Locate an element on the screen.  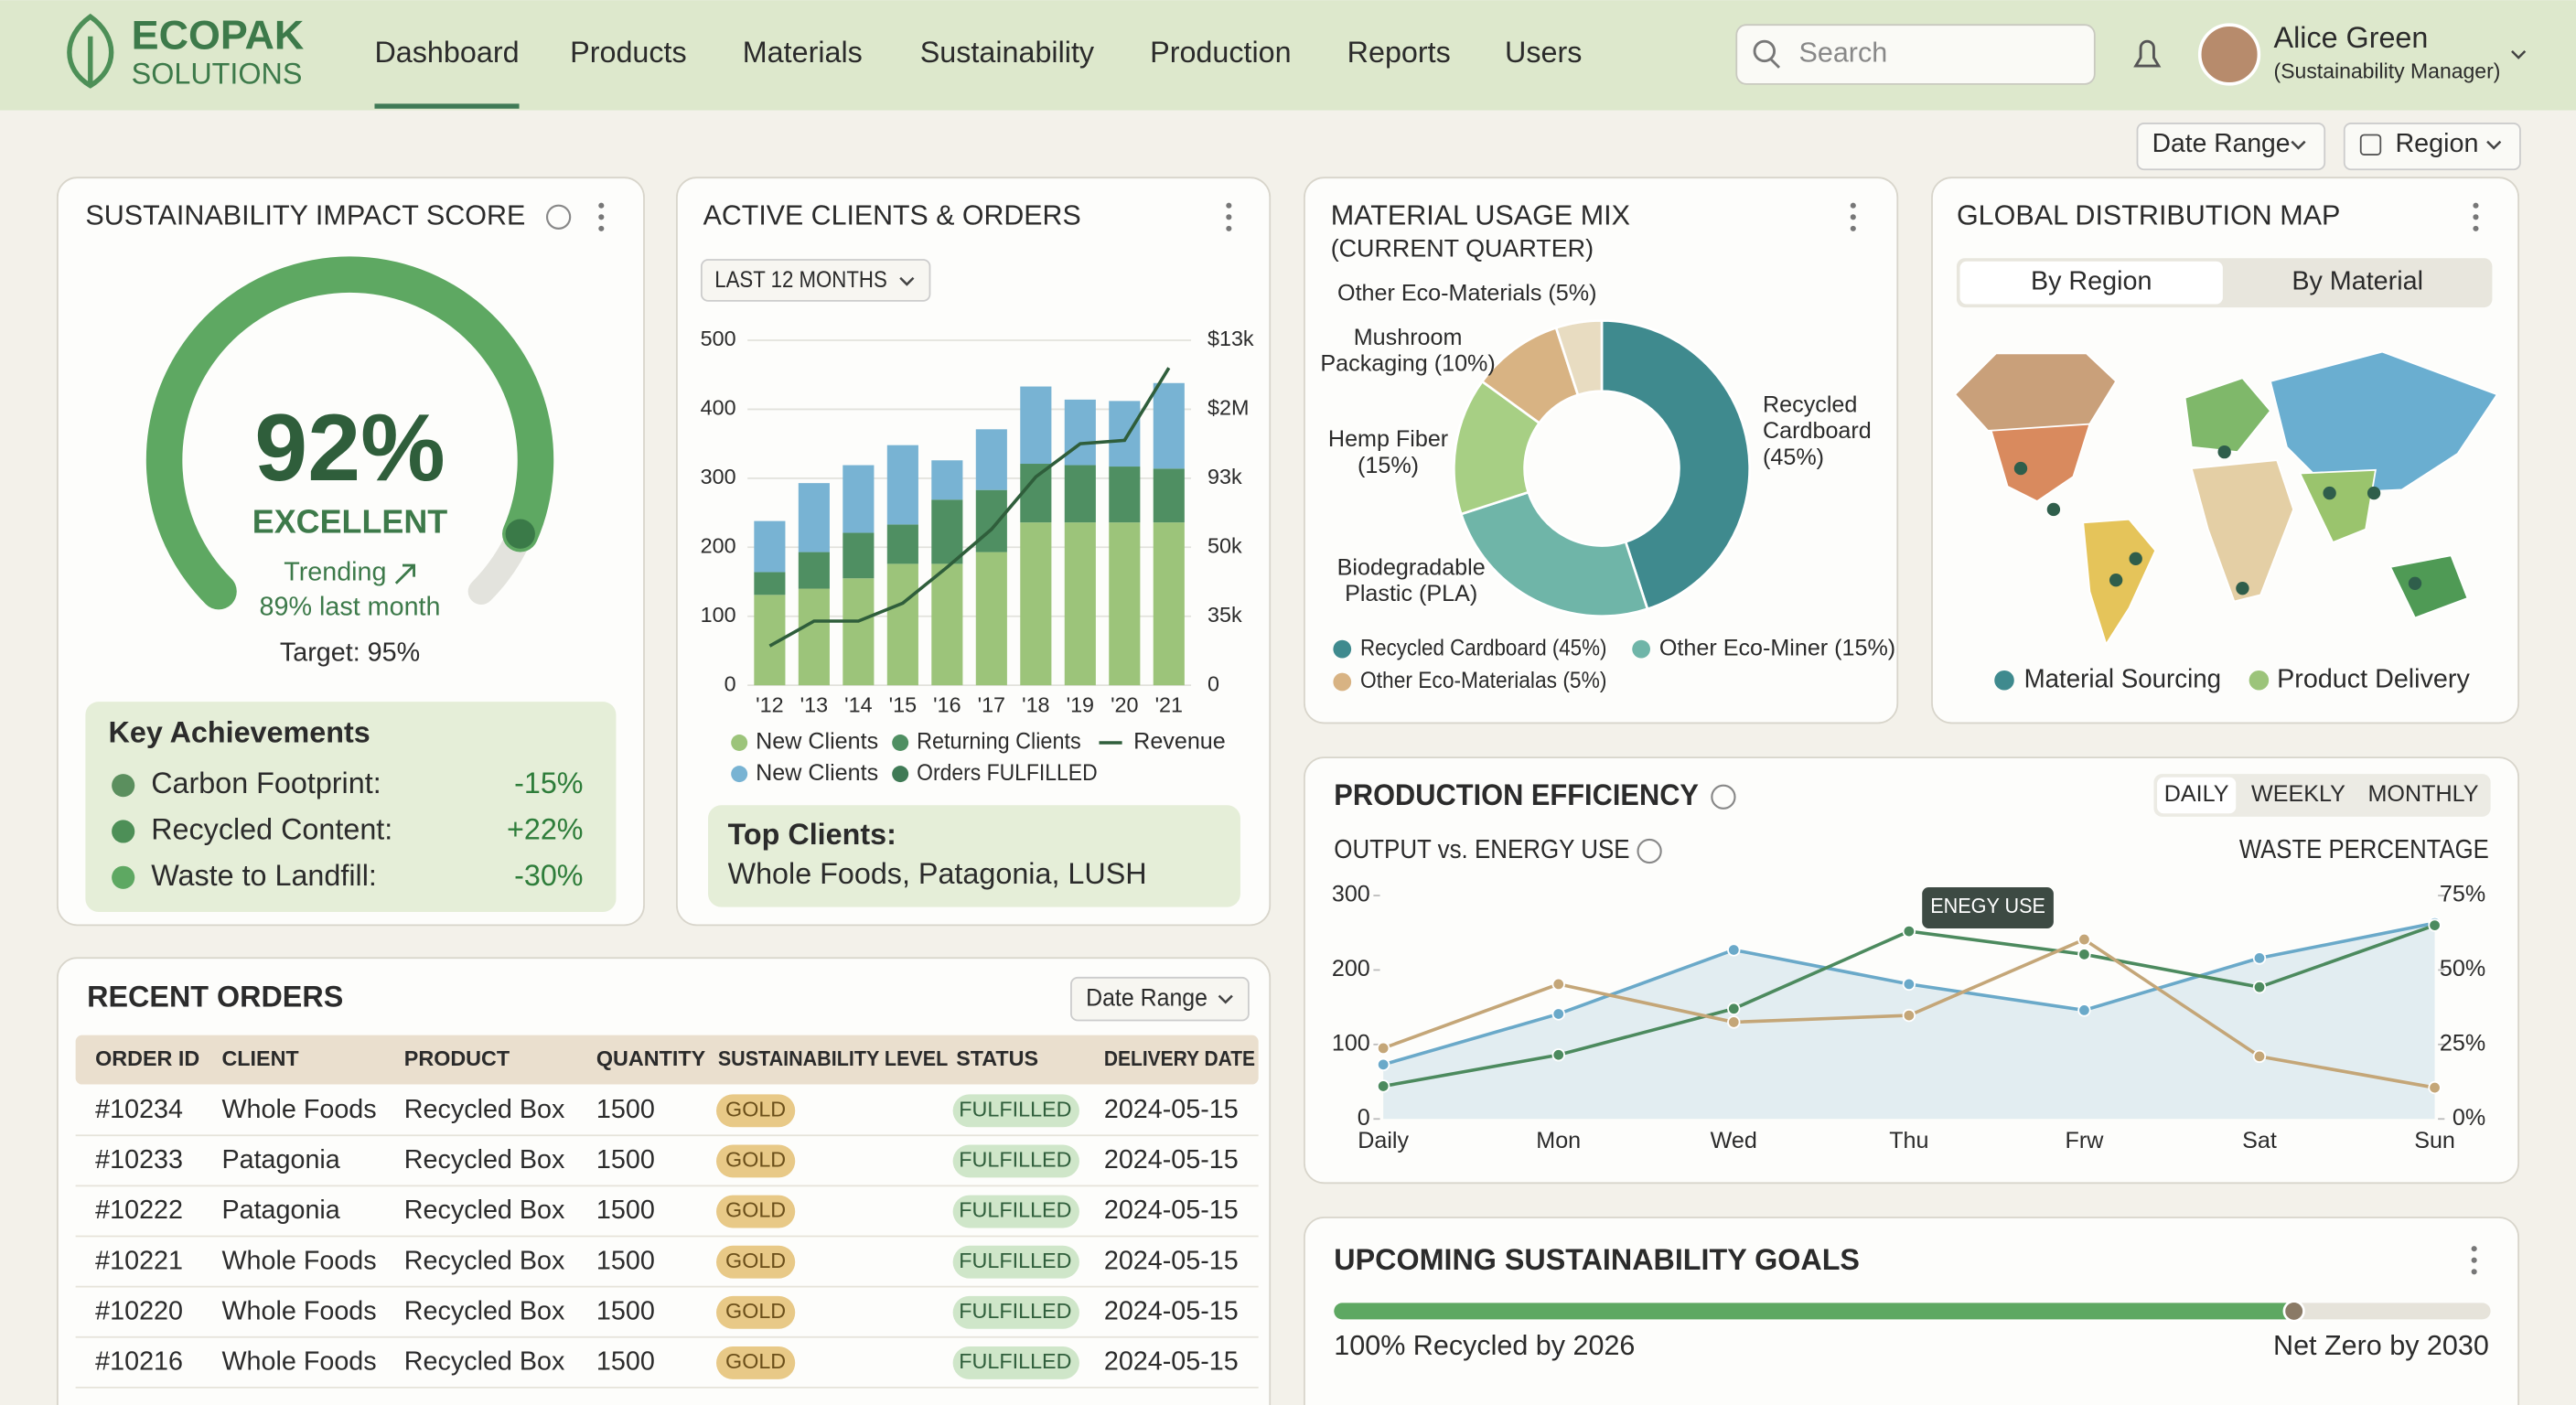
card-title: RECENT ORDERS is located at coordinates (215, 998).